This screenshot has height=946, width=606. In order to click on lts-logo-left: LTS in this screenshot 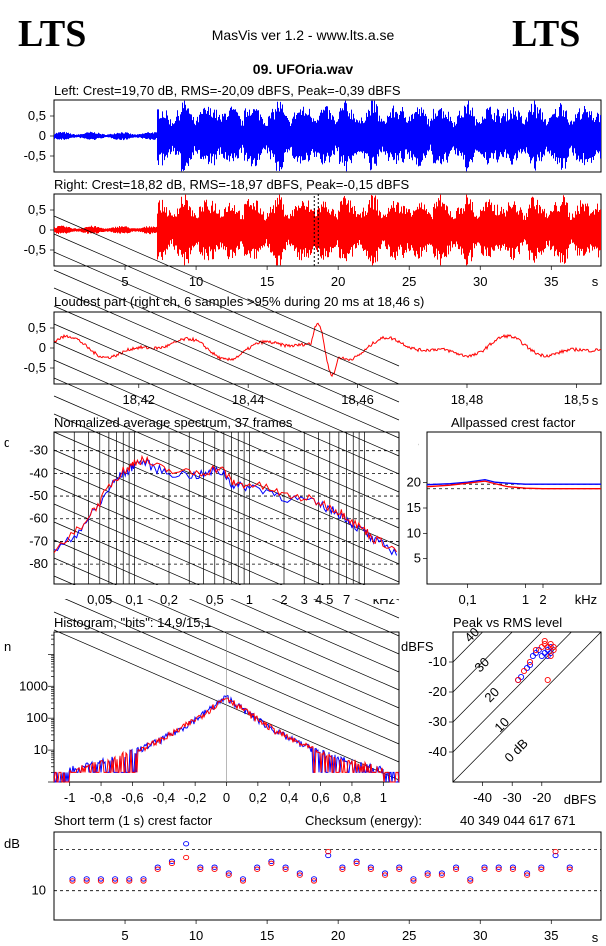, I will do `click(52, 34)`.